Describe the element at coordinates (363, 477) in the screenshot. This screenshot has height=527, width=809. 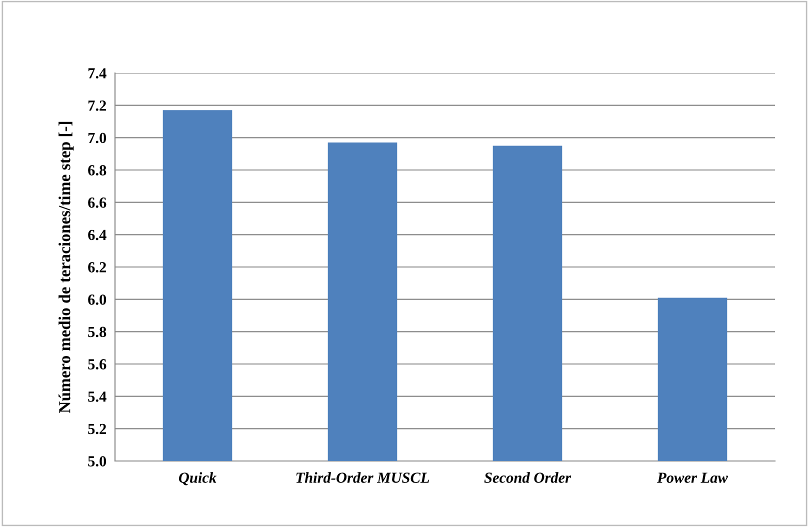
I see `x-tick-label: Third-Order MUSCL` at that location.